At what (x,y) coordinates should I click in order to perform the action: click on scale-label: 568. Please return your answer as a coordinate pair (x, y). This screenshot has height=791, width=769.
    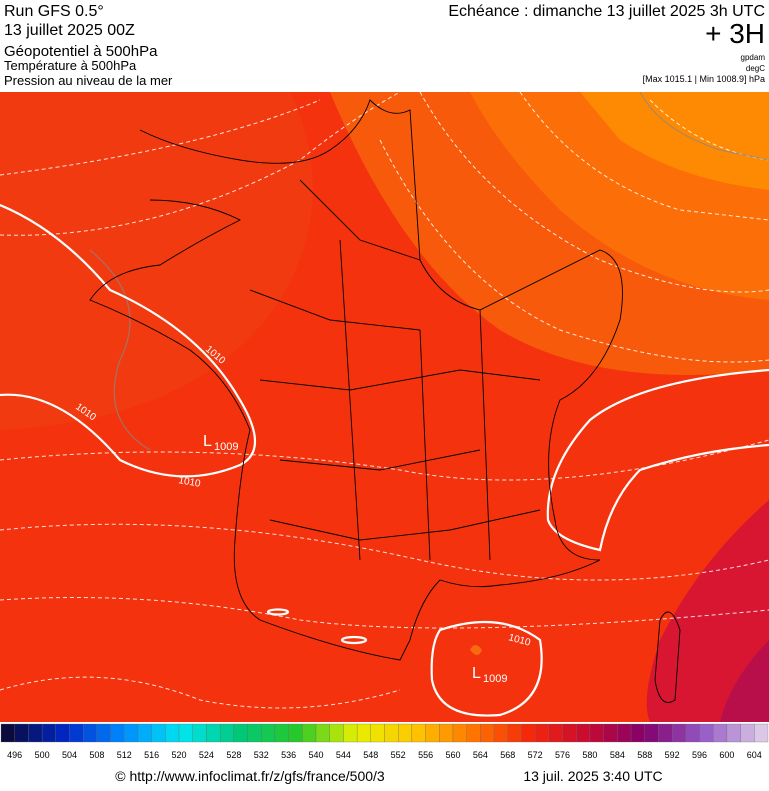
    Looking at the image, I should click on (507, 755).